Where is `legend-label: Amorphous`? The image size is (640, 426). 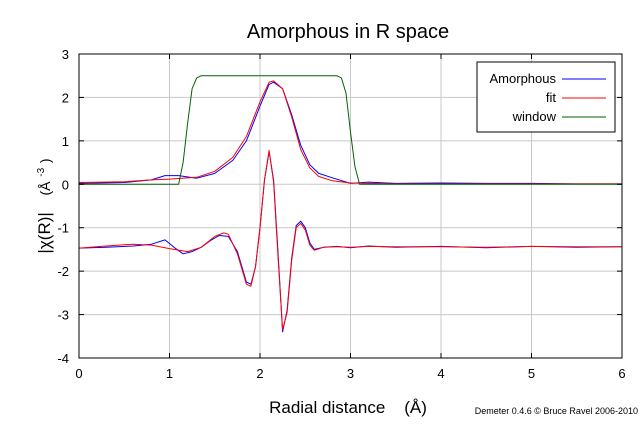 legend-label: Amorphous is located at coordinates (523, 78).